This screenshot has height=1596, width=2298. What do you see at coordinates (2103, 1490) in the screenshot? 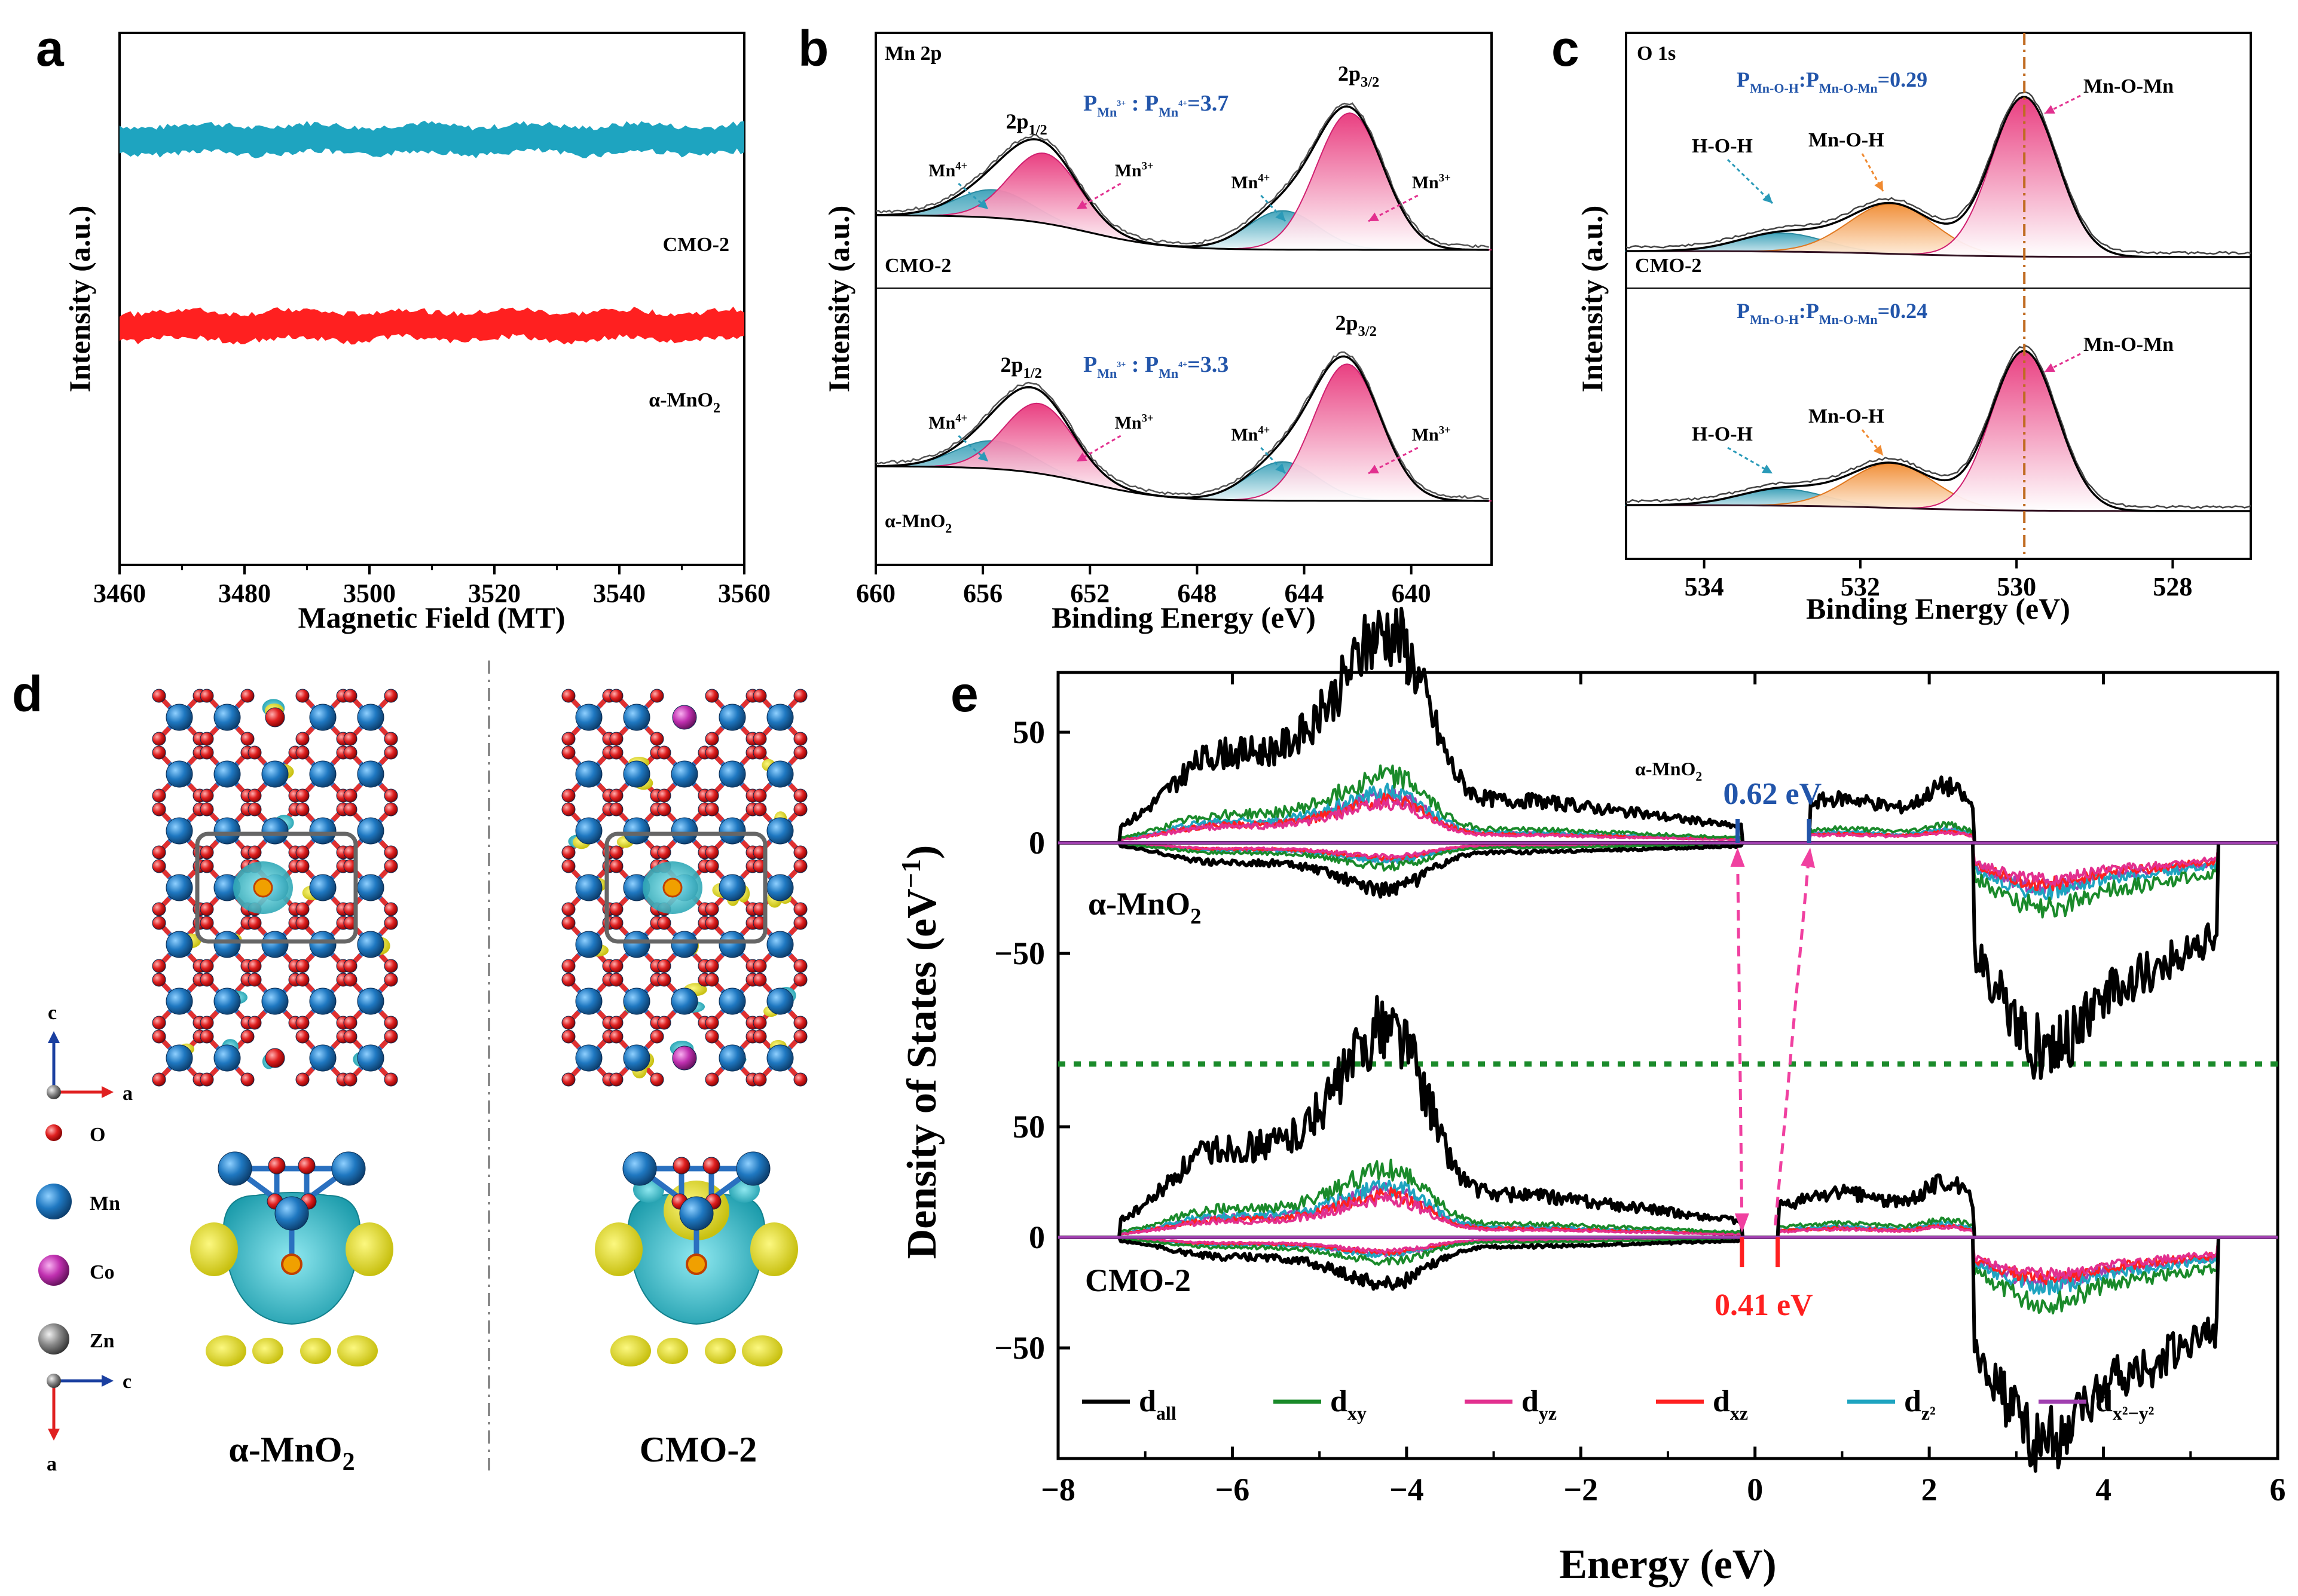
I see `panel-e-xtick-label: 4` at bounding box center [2103, 1490].